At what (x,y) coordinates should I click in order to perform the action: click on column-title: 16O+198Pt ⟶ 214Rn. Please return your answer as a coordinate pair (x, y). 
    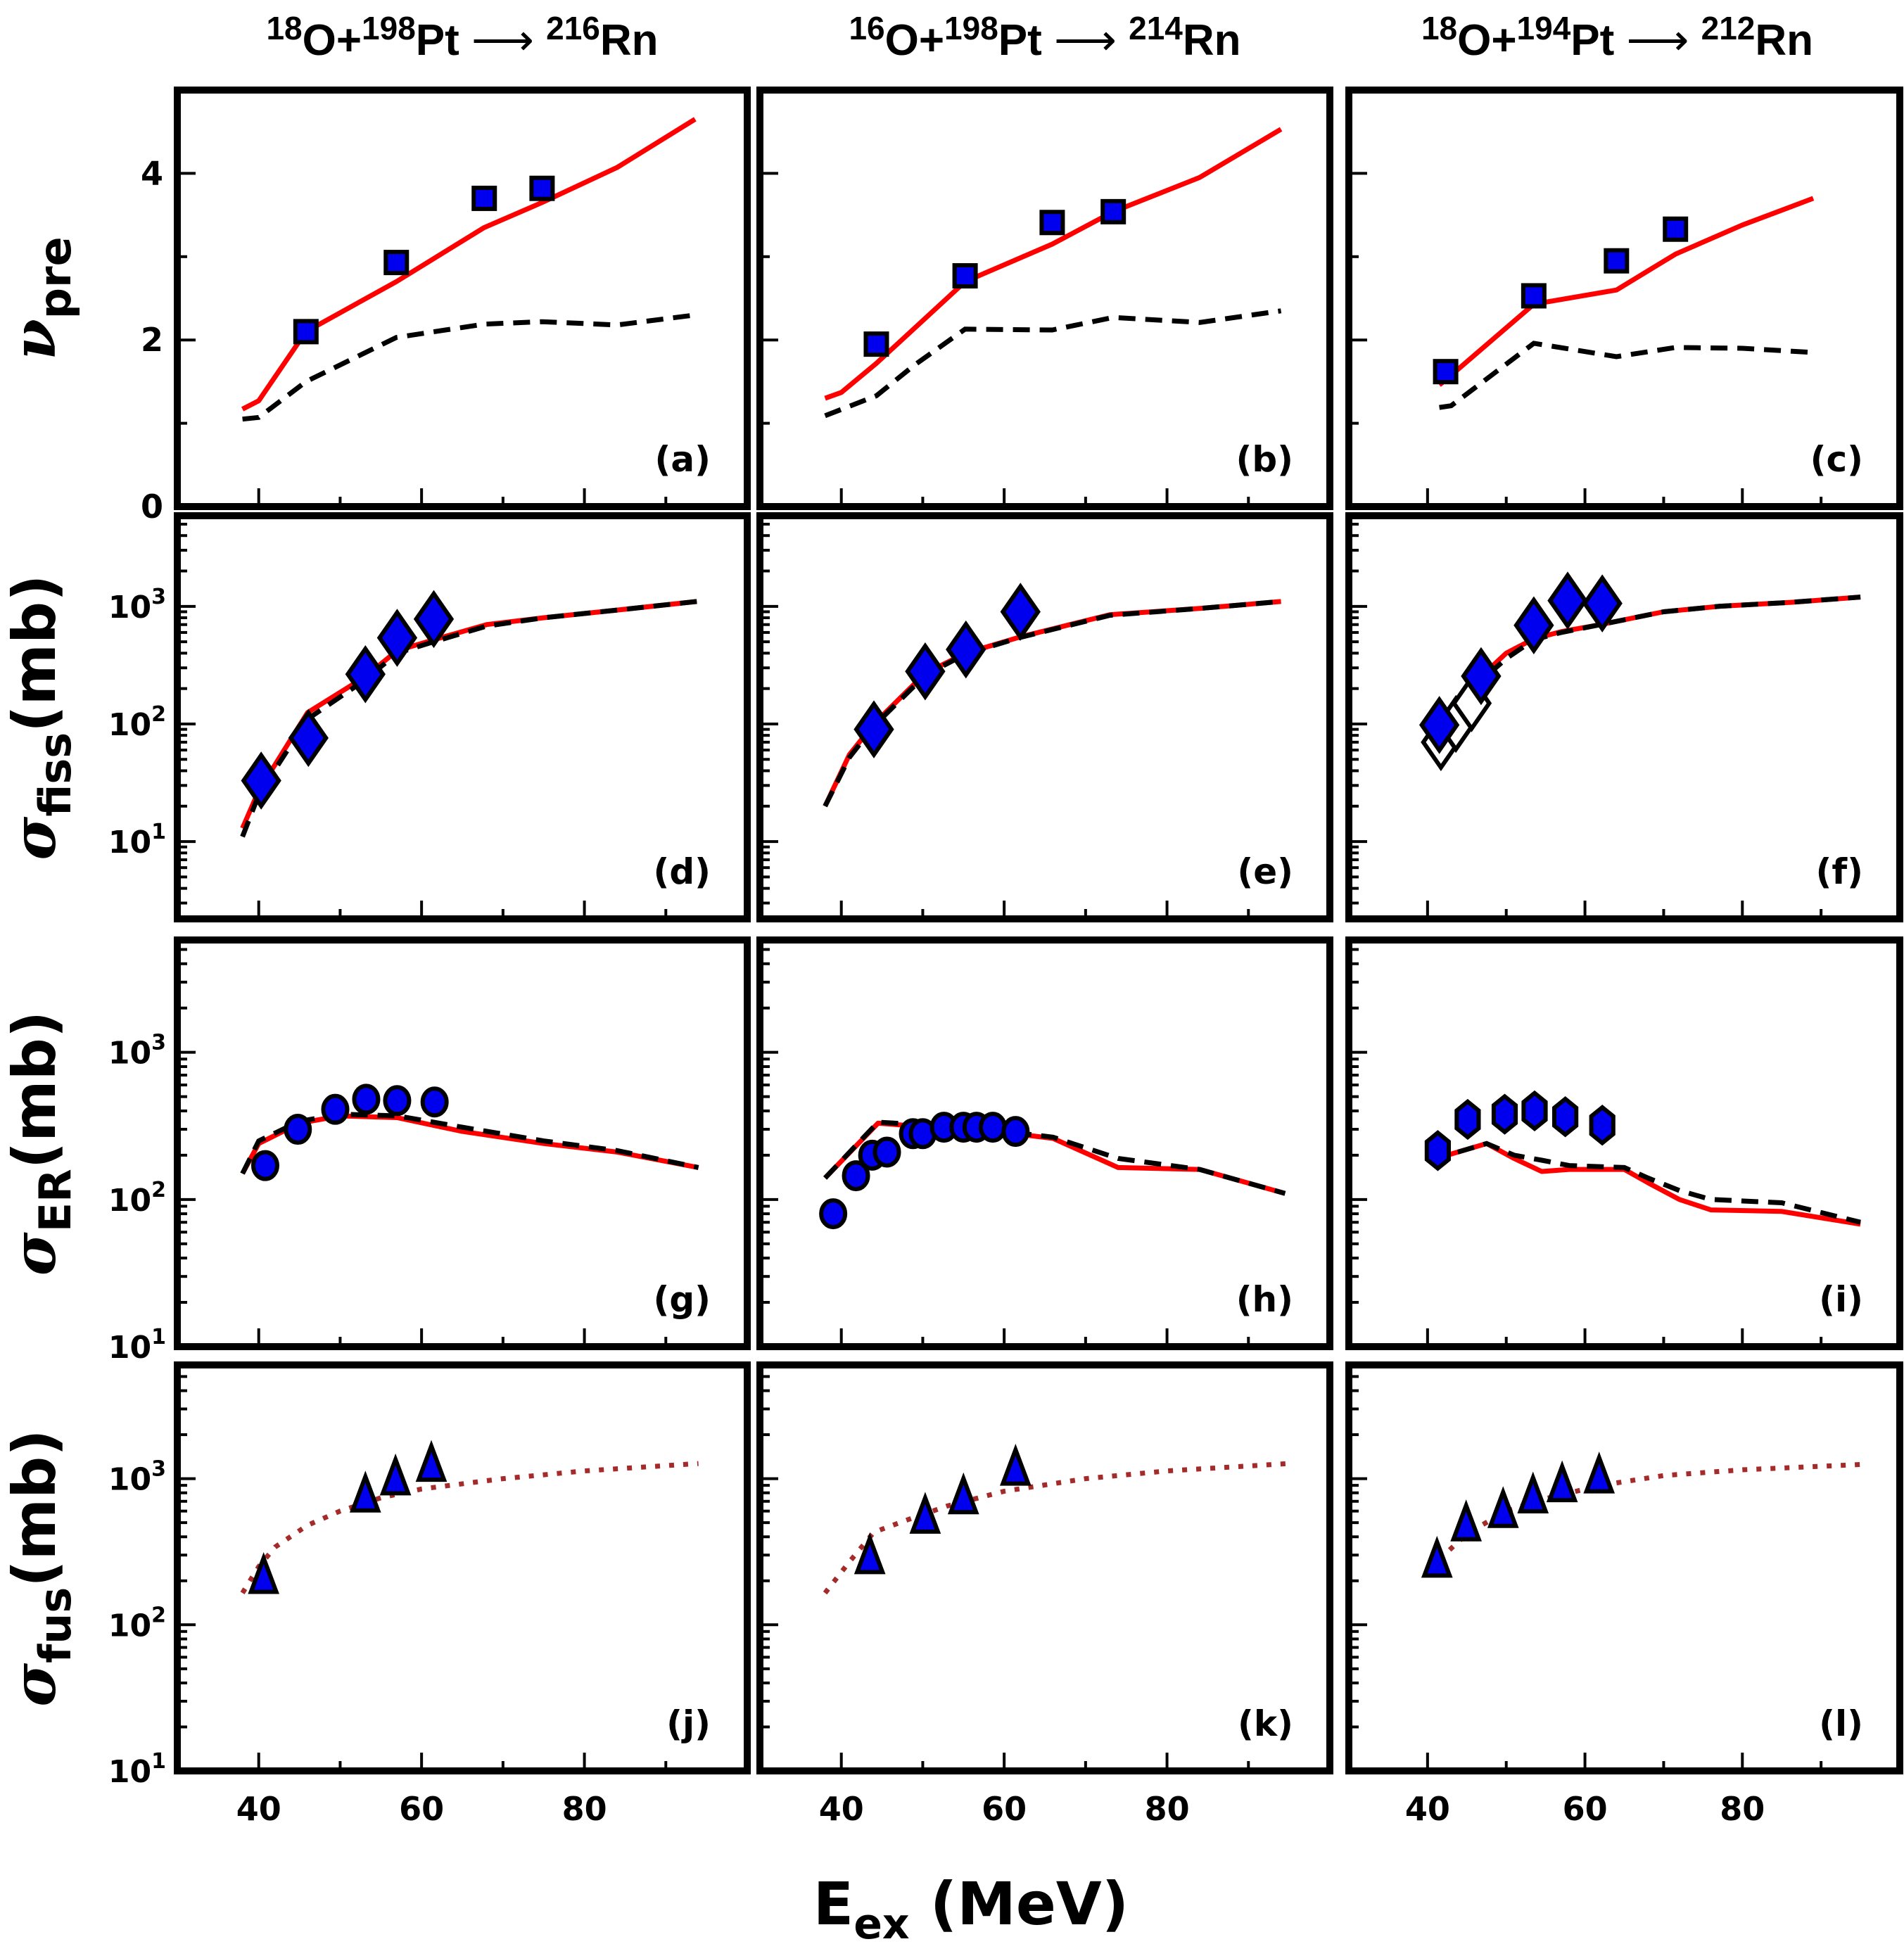
    Looking at the image, I should click on (1044, 37).